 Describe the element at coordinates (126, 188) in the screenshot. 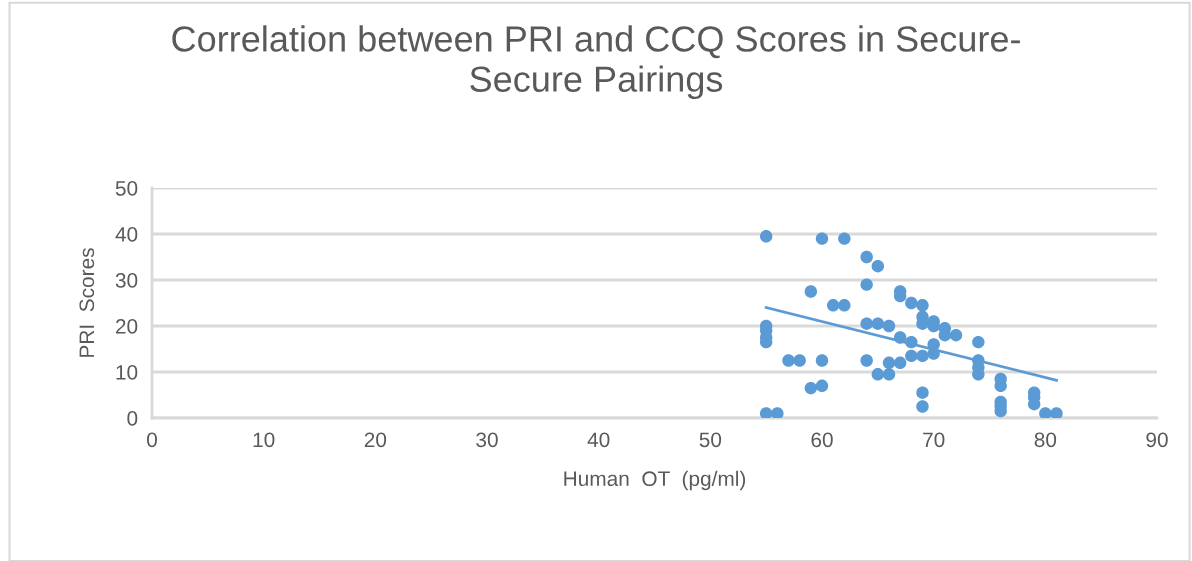

I see `y-tick-label: 50` at that location.